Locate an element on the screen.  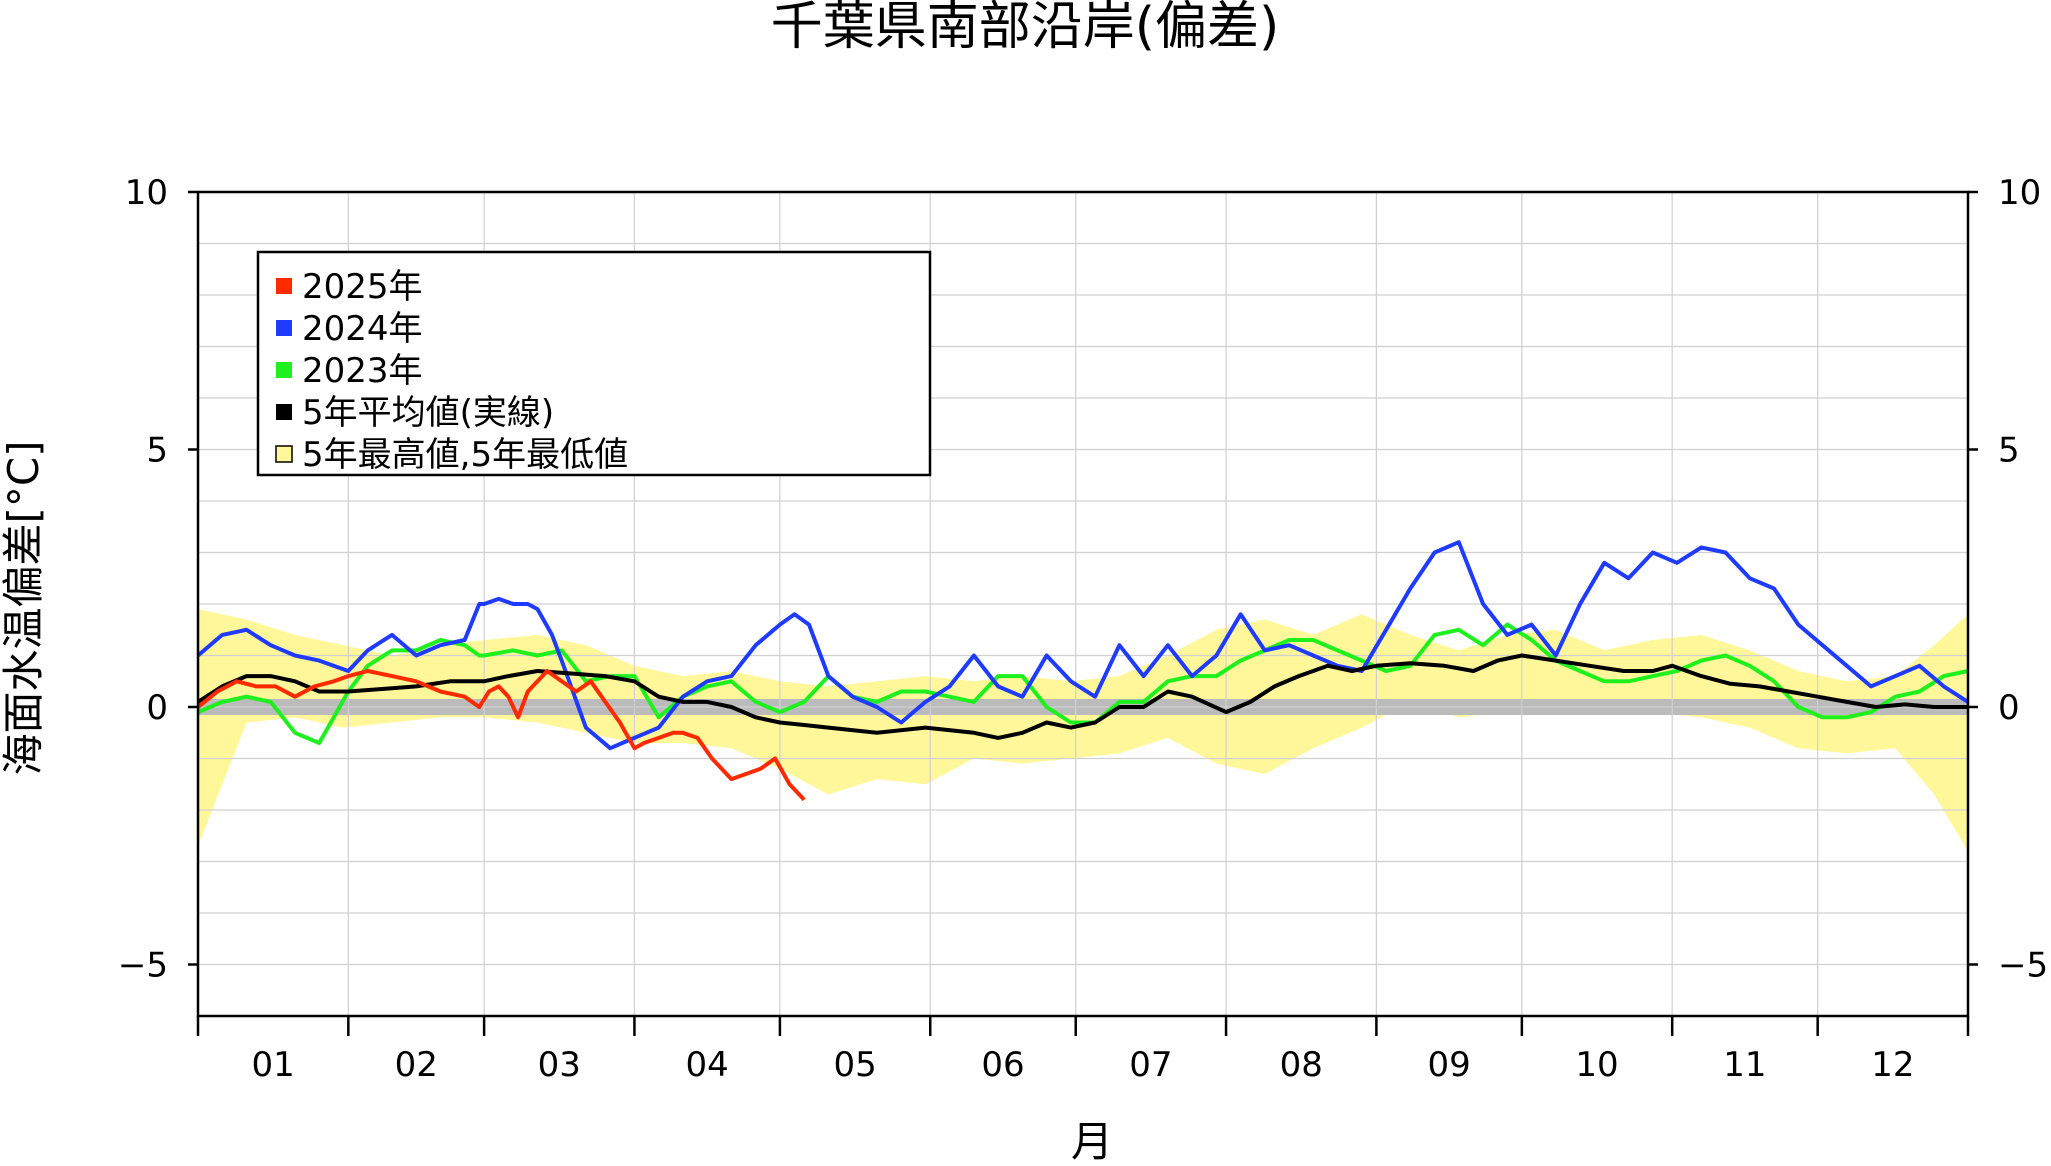
y-tick-label-right: −5 is located at coordinates (2023, 966).